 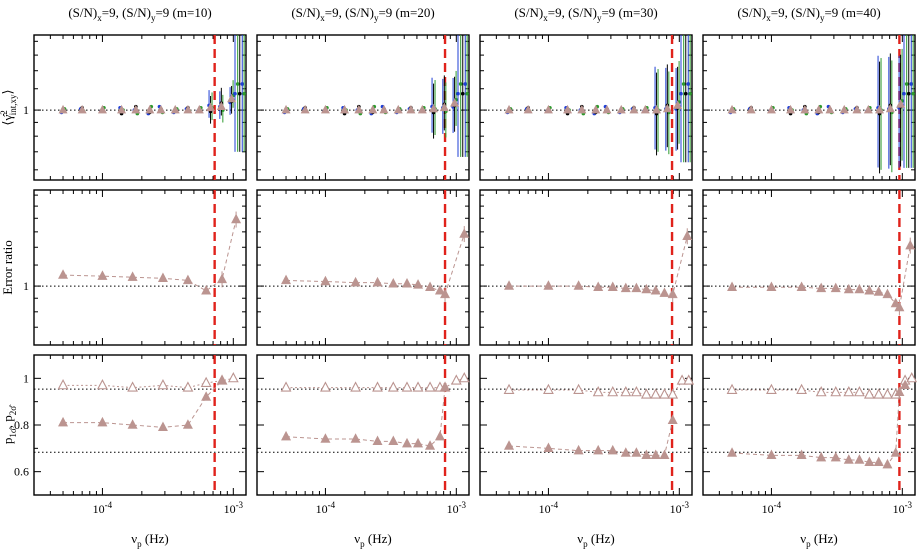 I want to click on series-line, so click(x=591, y=438).